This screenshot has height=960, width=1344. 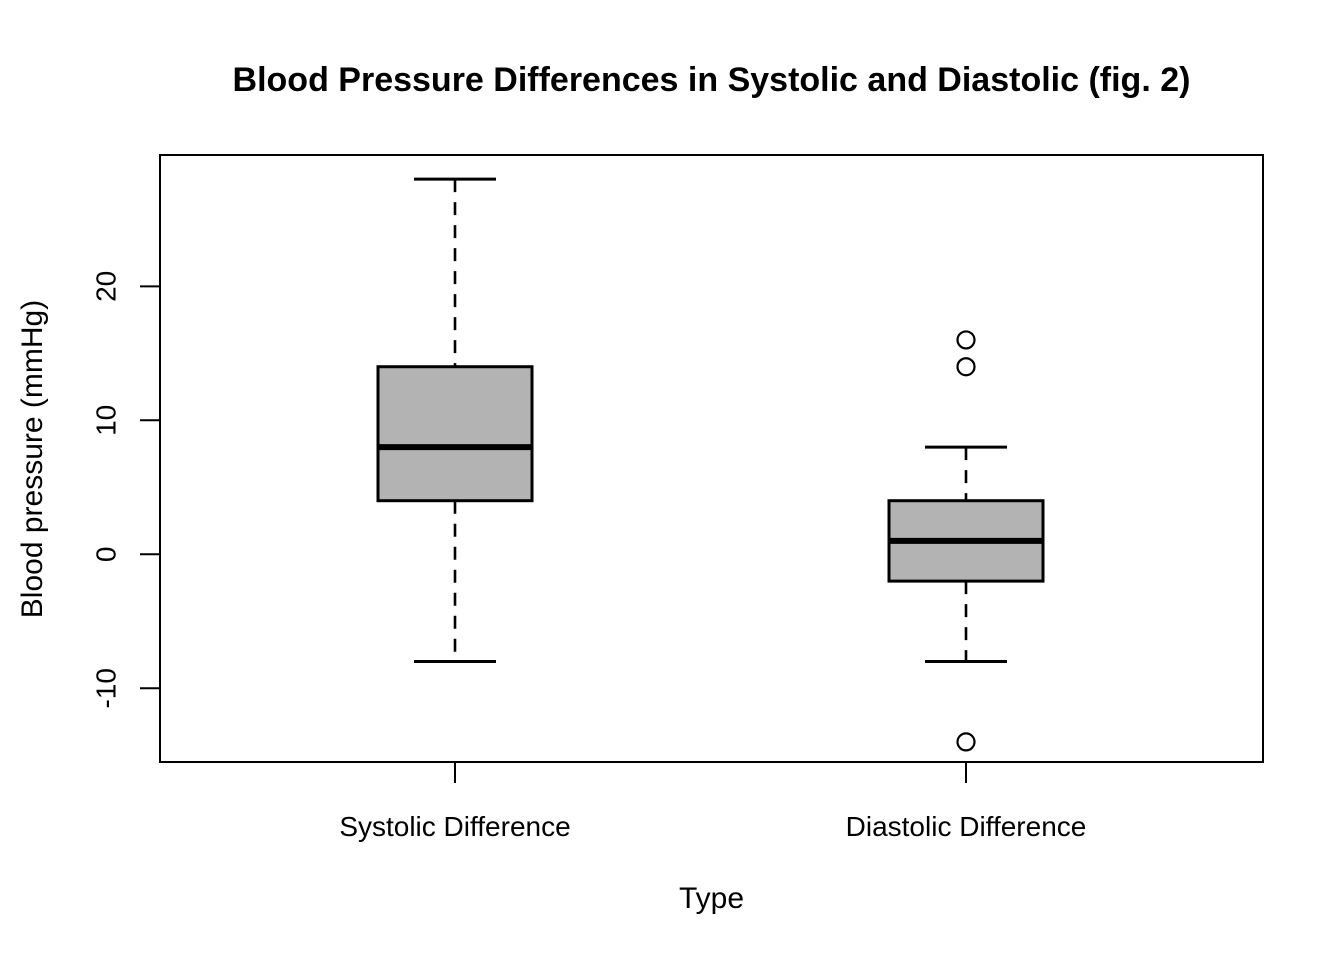 I want to click on y-tick-label: -10, so click(x=105, y=688).